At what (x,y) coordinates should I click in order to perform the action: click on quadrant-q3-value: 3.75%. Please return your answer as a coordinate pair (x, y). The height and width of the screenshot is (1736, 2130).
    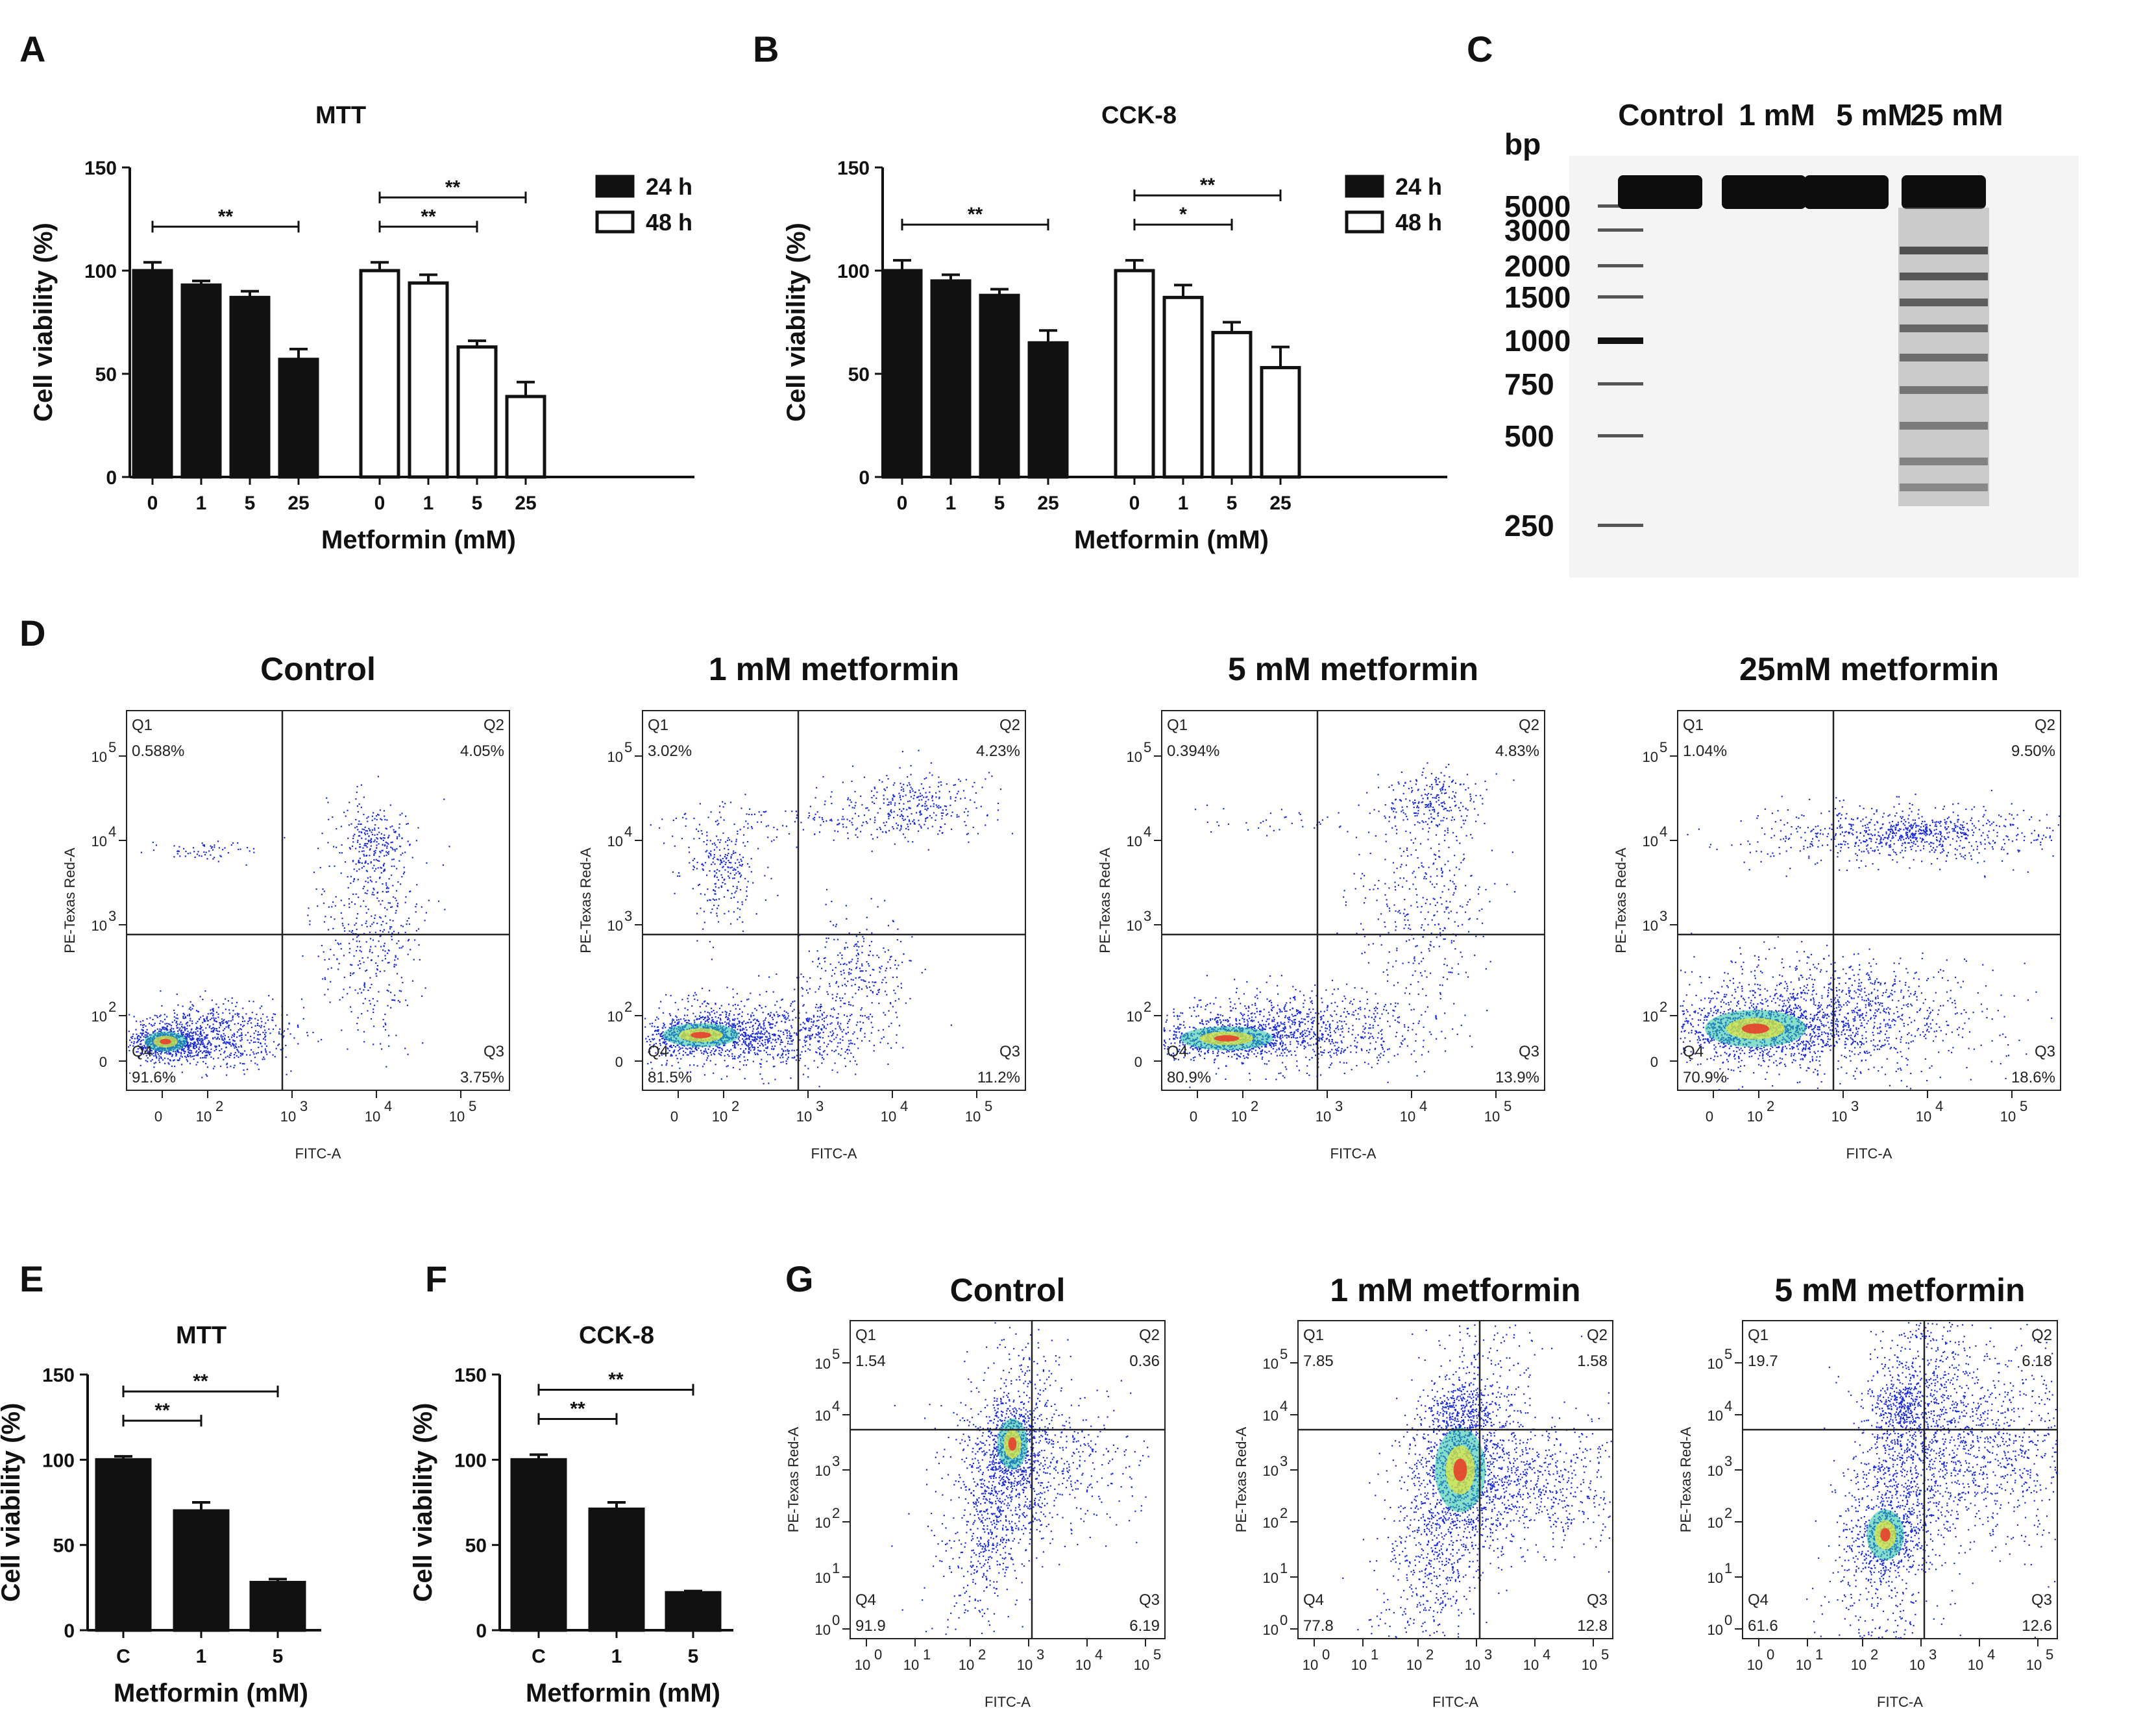
    Looking at the image, I should click on (482, 1077).